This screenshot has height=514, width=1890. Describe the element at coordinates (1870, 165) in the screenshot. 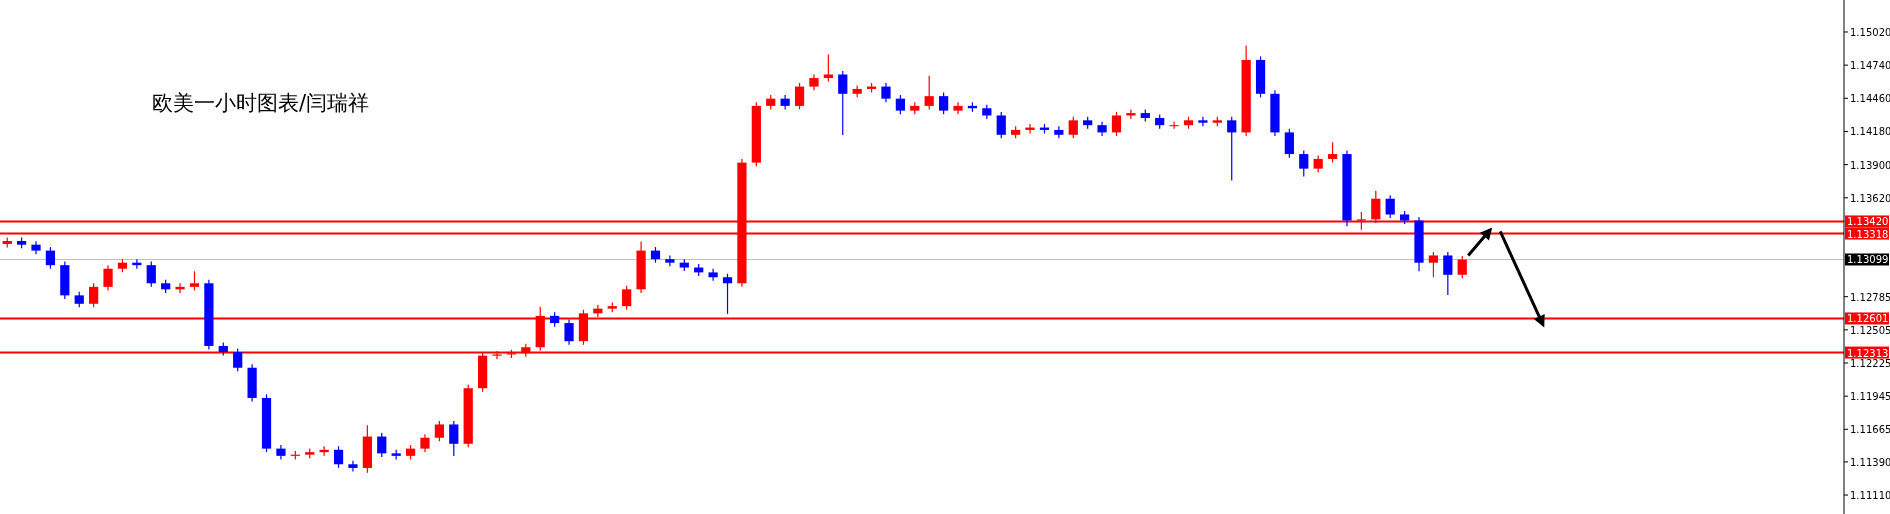

I see `y-tick-label: 1.13900` at that location.